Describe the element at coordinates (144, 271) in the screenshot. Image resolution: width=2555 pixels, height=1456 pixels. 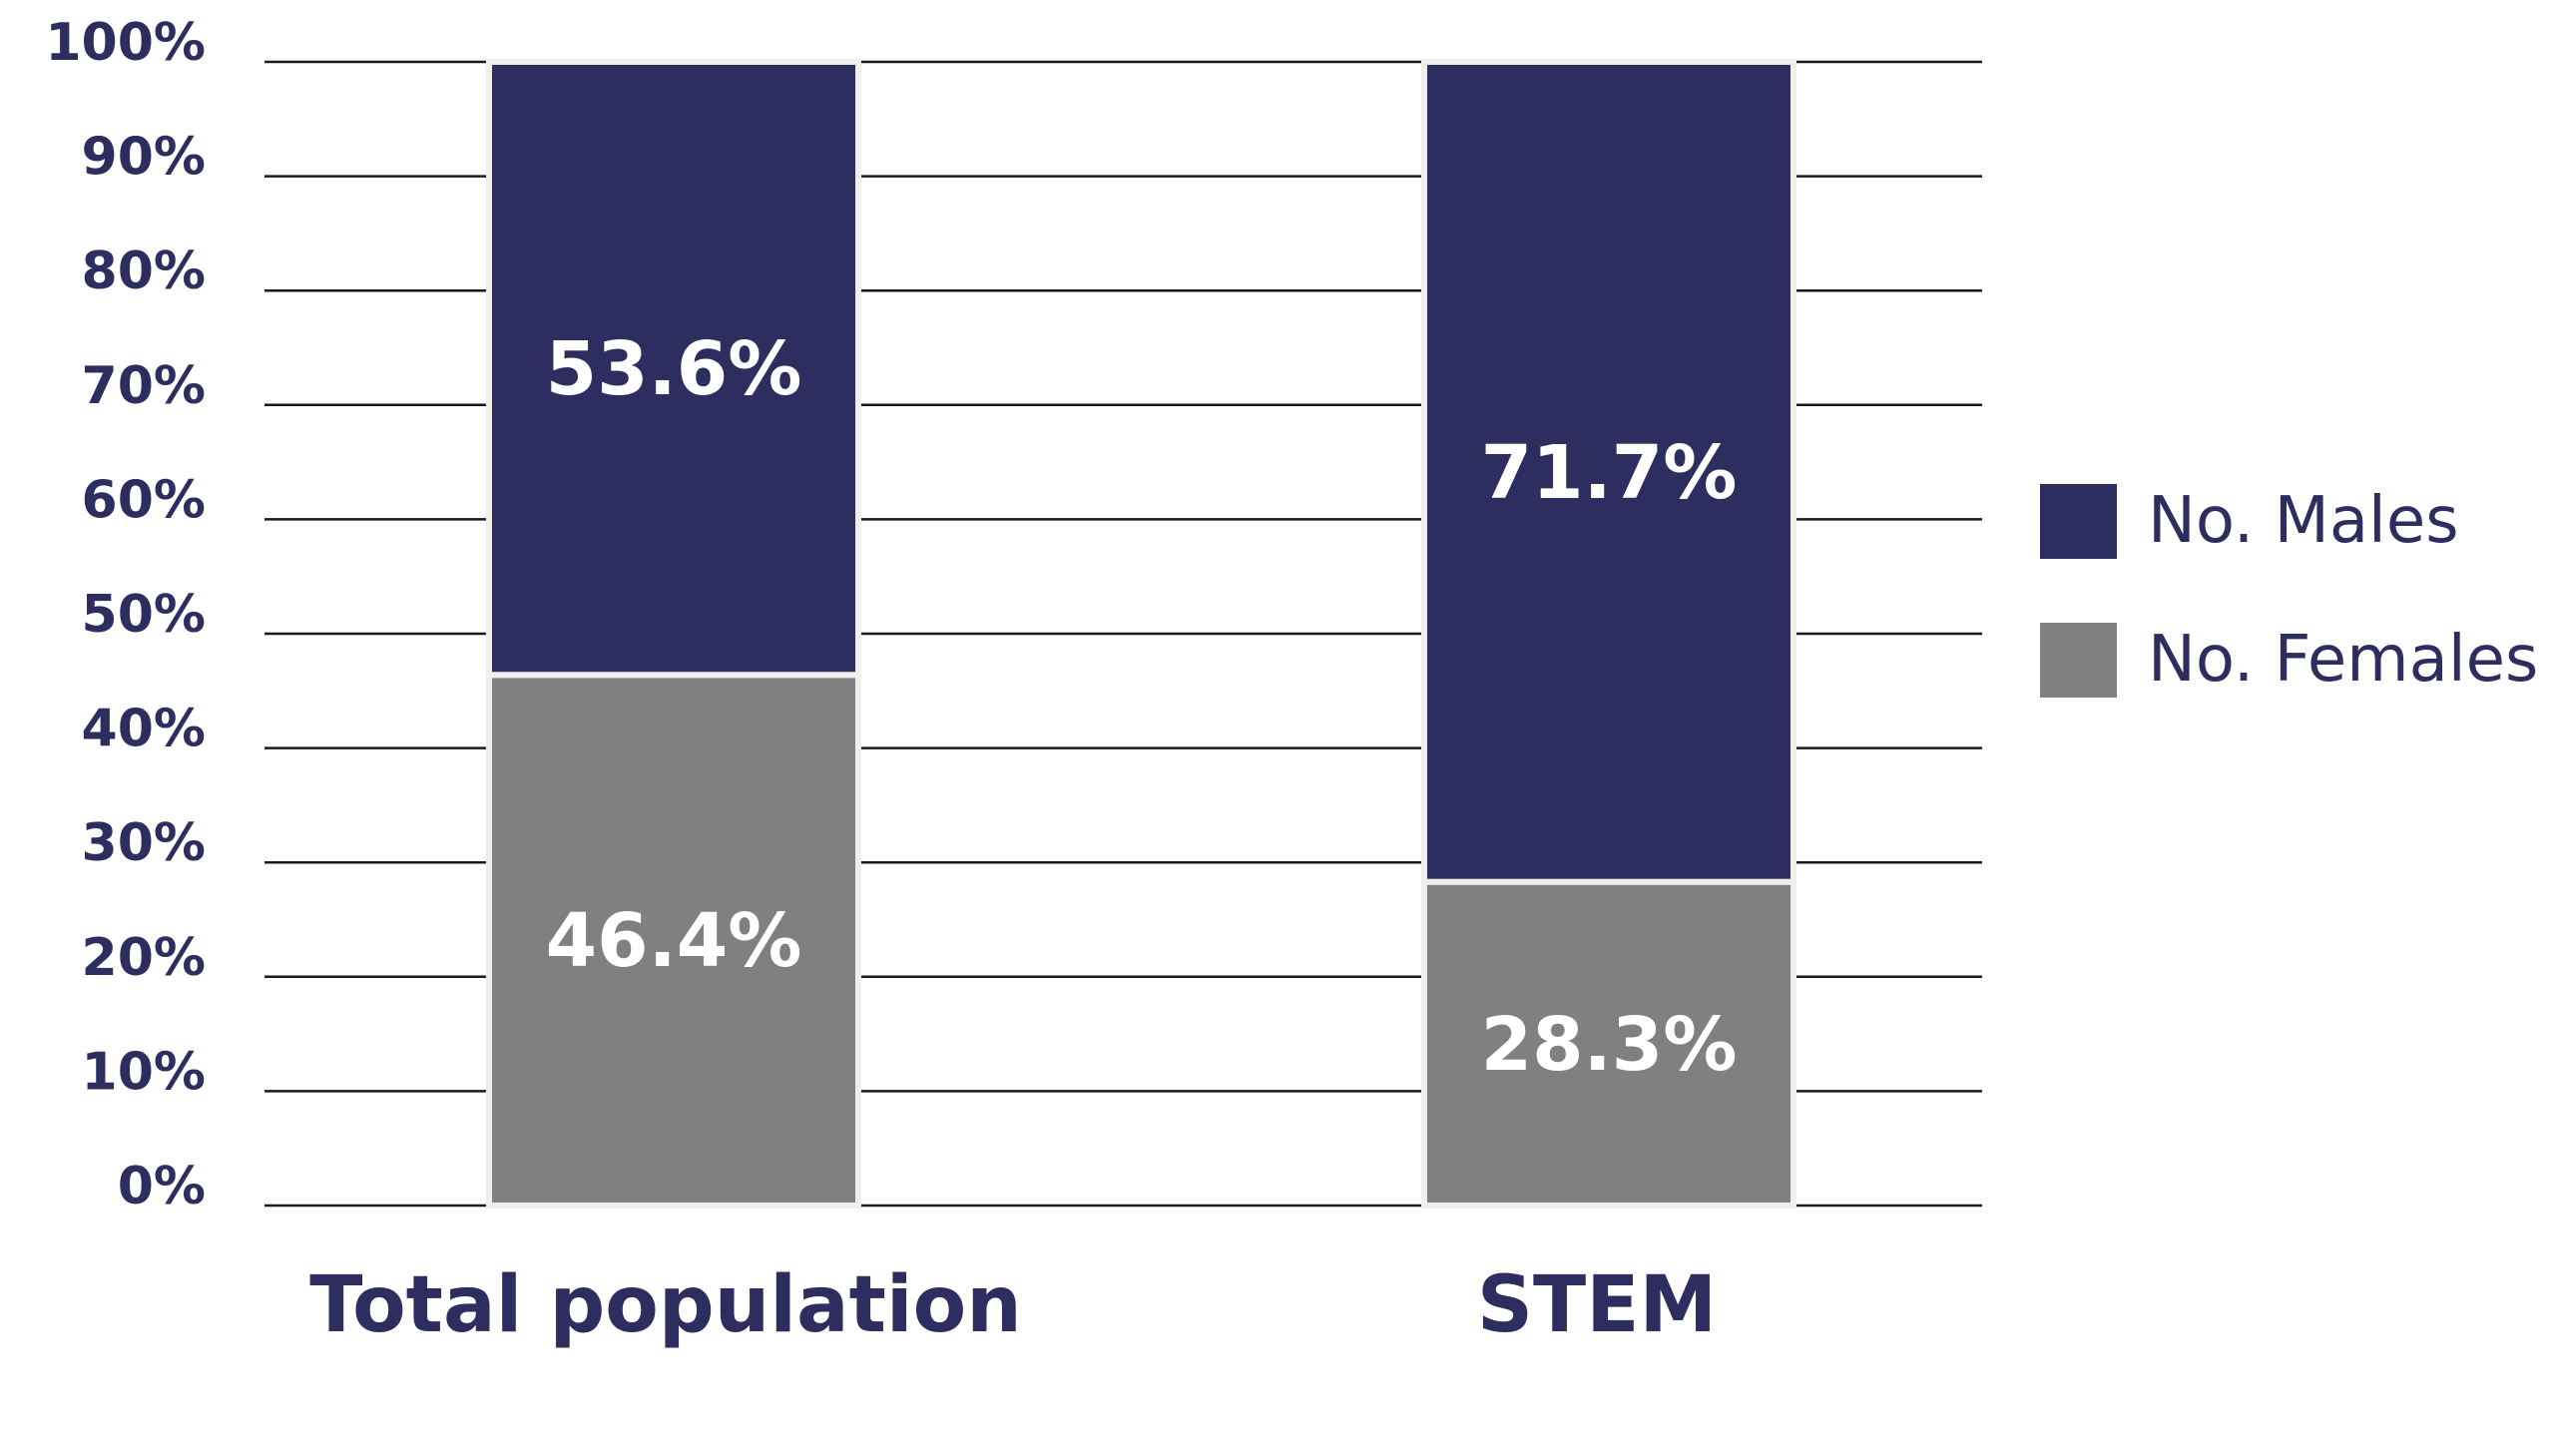
I see `y-tick-label: 80%` at that location.